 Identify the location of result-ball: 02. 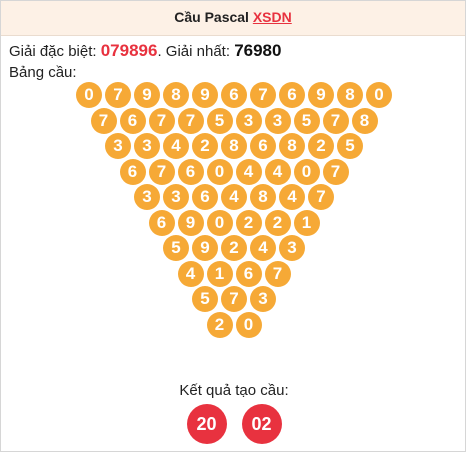
(261, 424).